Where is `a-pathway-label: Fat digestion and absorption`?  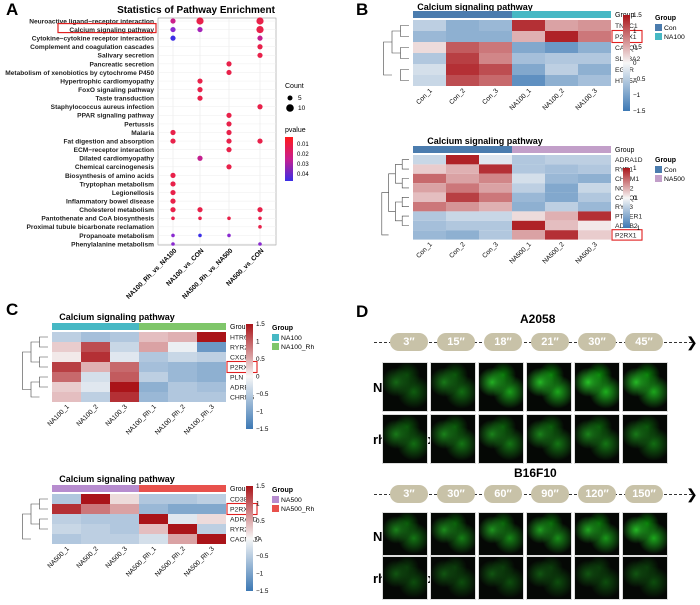
a-pathway-label: Fat digestion and absorption is located at coordinates (109, 141).